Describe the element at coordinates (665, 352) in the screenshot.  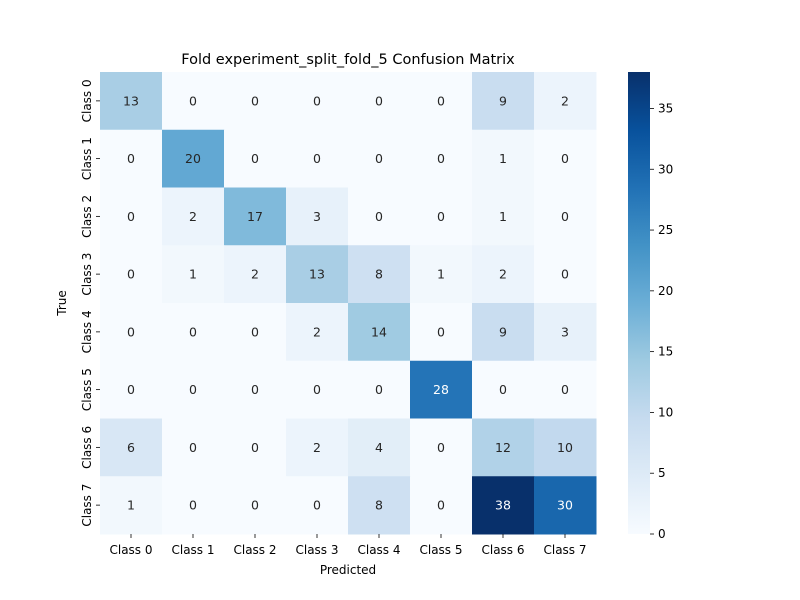
I see `colorbar-tick-label: 15` at that location.